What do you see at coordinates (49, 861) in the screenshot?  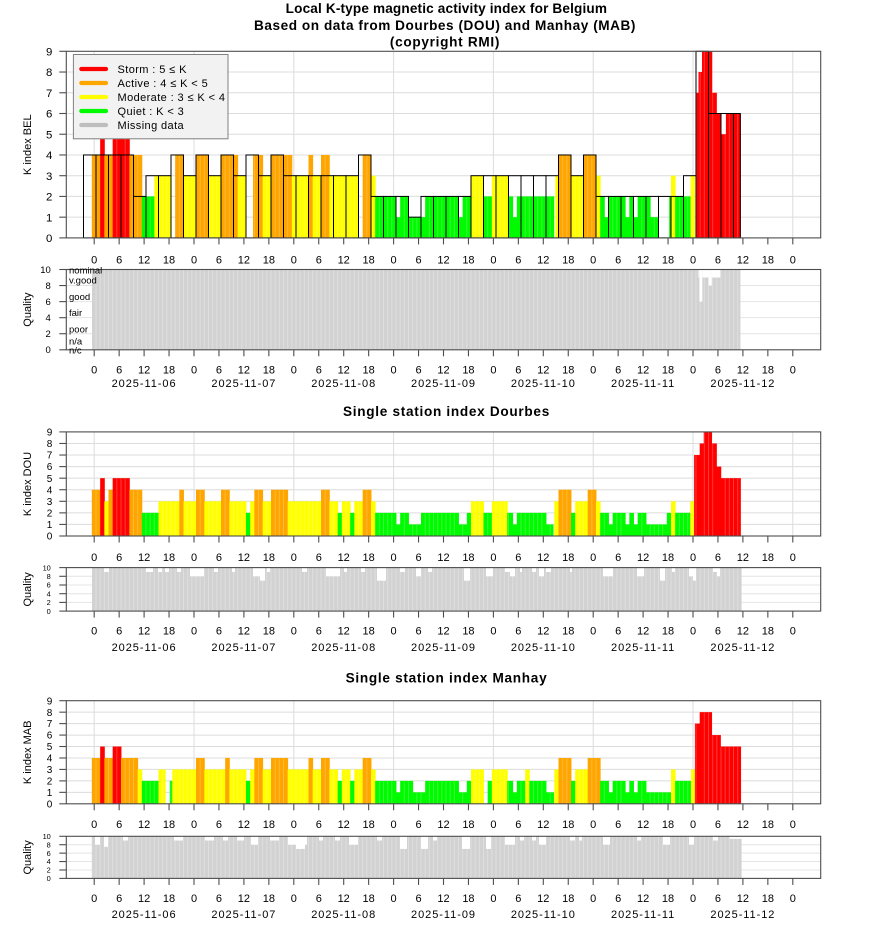 I see `svg-text: 4` at bounding box center [49, 861].